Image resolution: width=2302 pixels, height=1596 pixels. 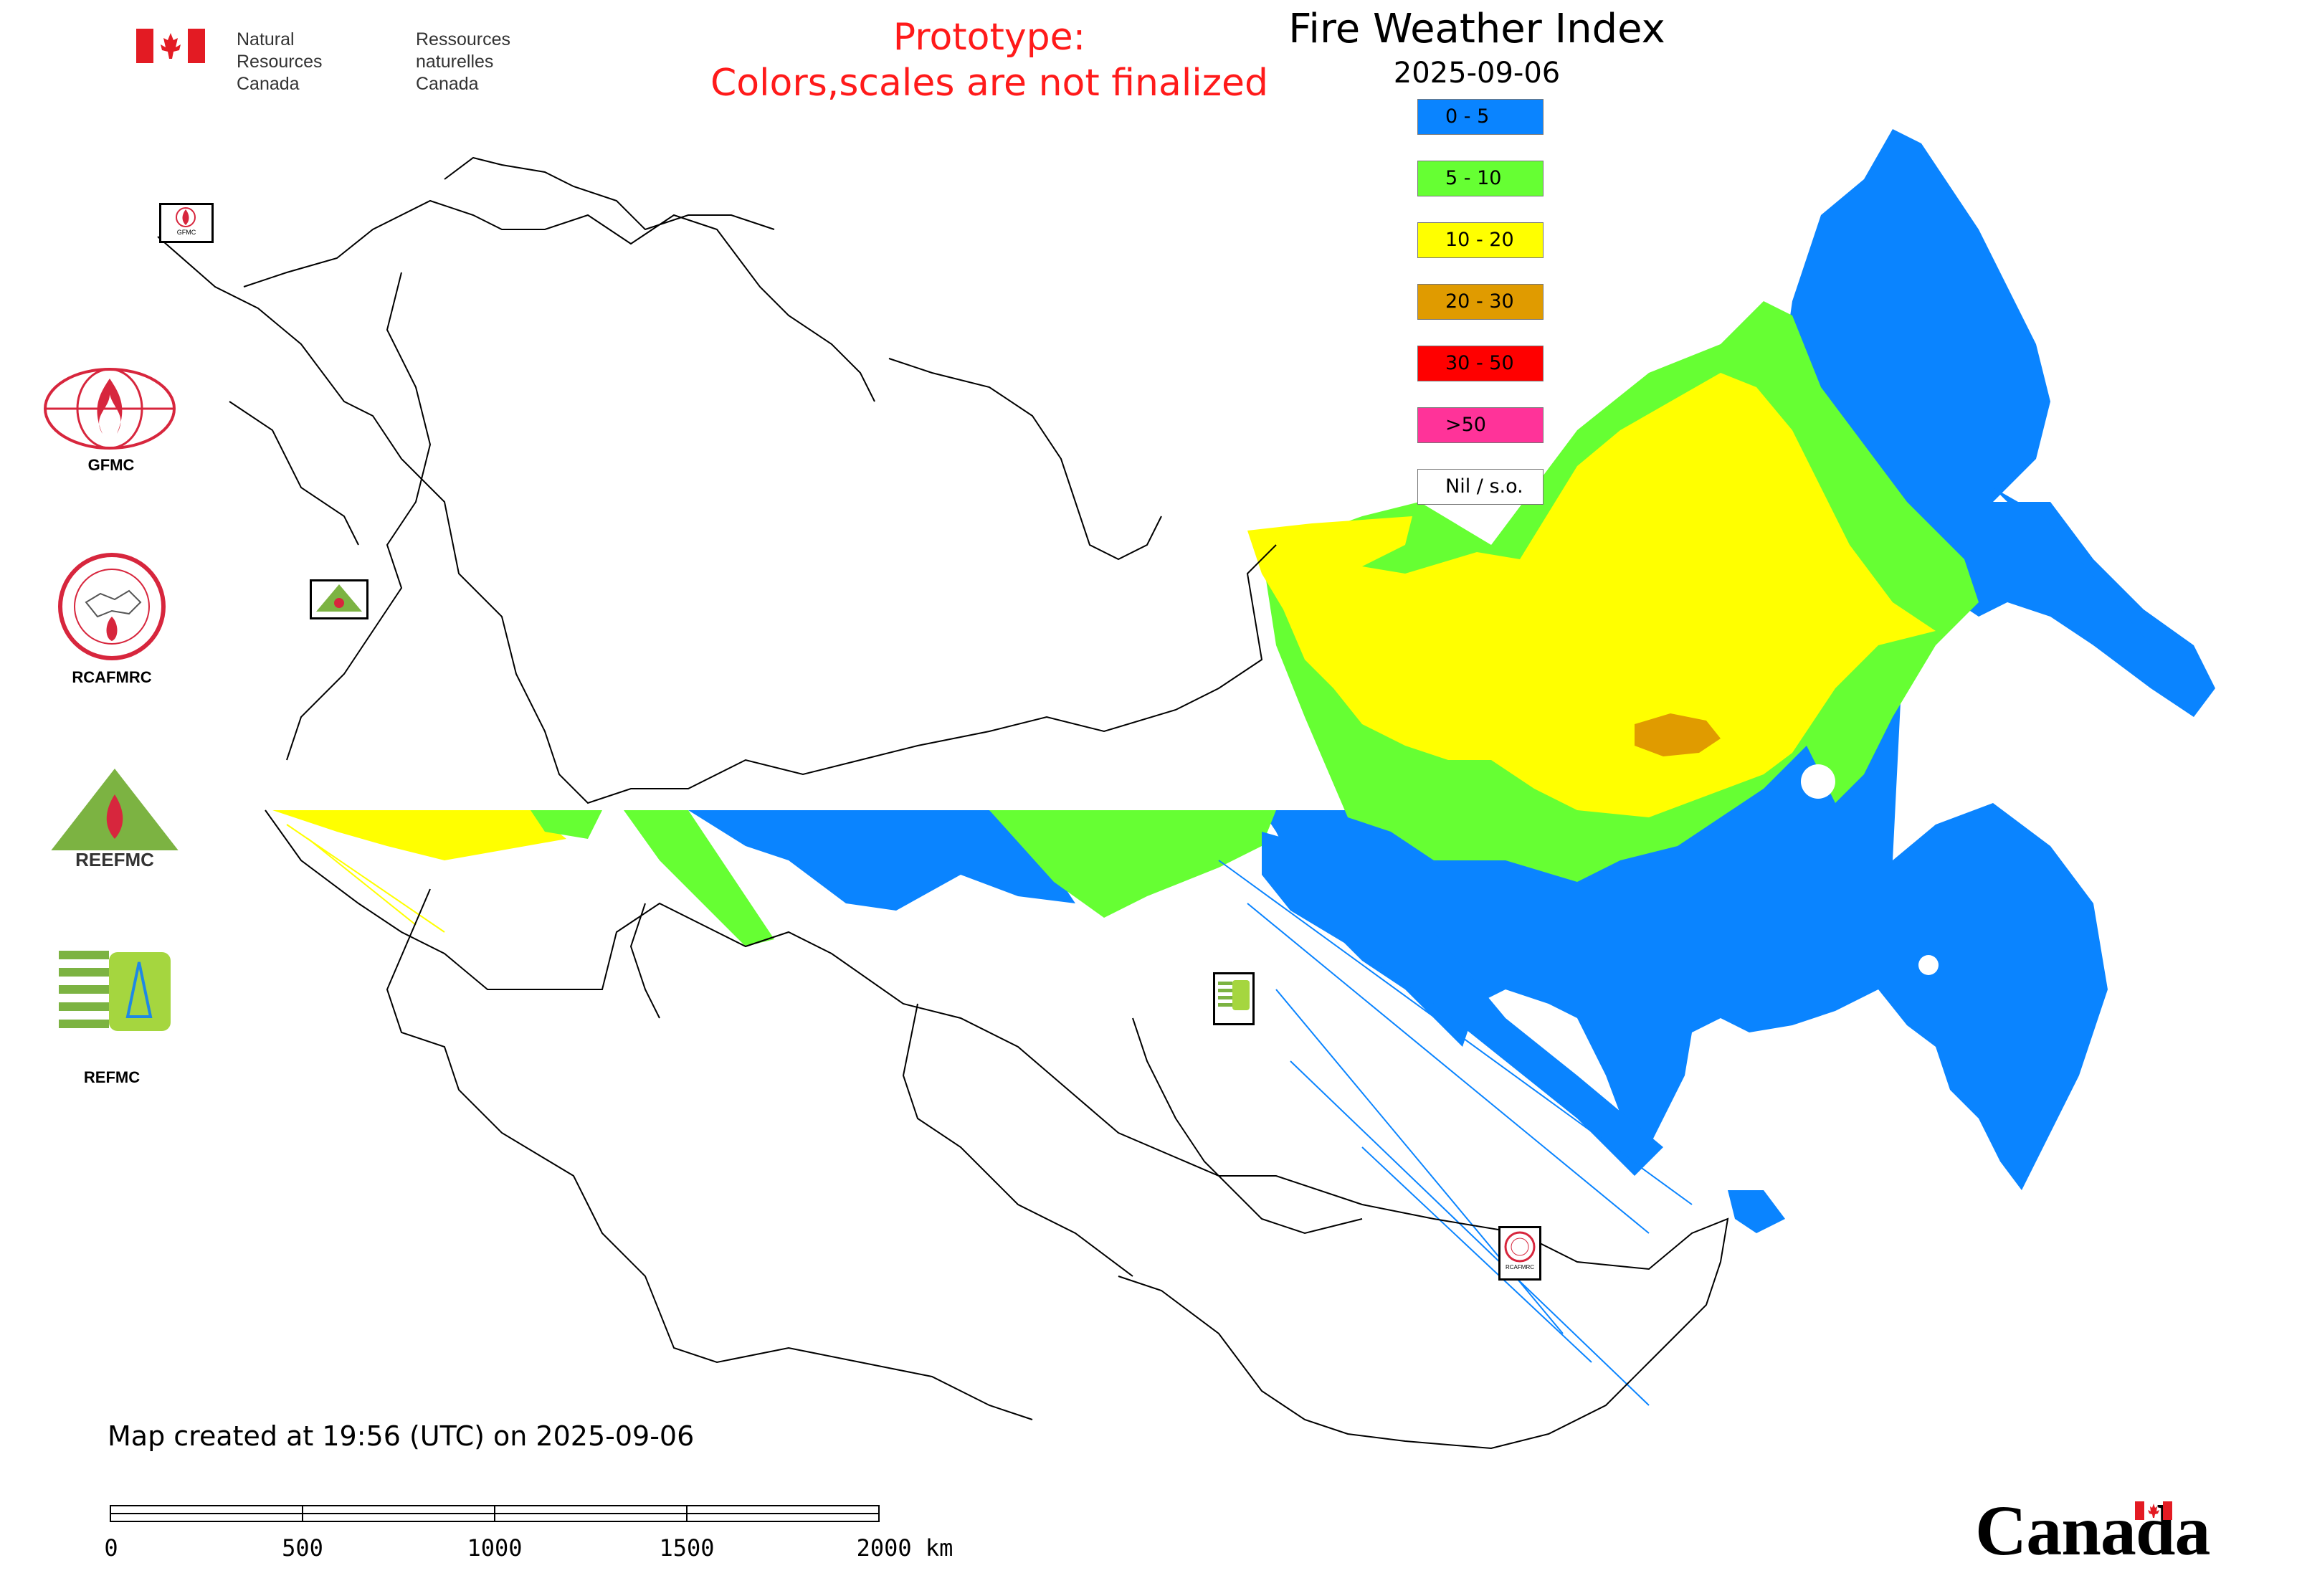 What do you see at coordinates (904, 1548) in the screenshot?
I see `scale-tick-2000: 2000 km` at bounding box center [904, 1548].